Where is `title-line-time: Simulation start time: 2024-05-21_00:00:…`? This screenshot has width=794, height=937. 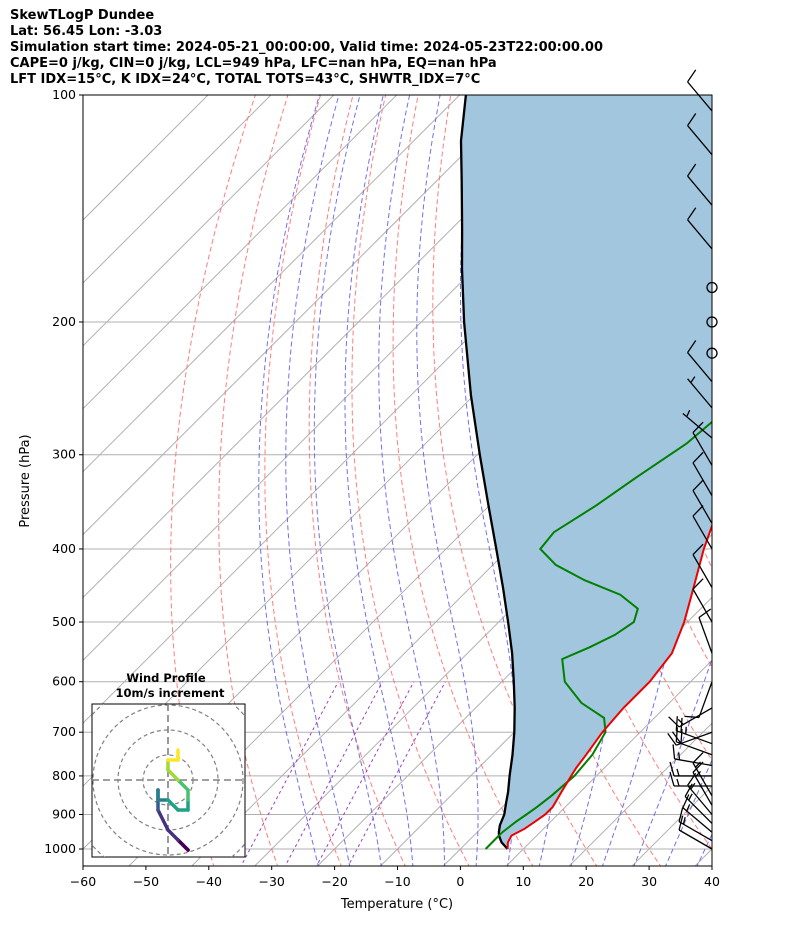
title-line-time: Simulation start time: 2024-05-21_00:00:… is located at coordinates (306, 47).